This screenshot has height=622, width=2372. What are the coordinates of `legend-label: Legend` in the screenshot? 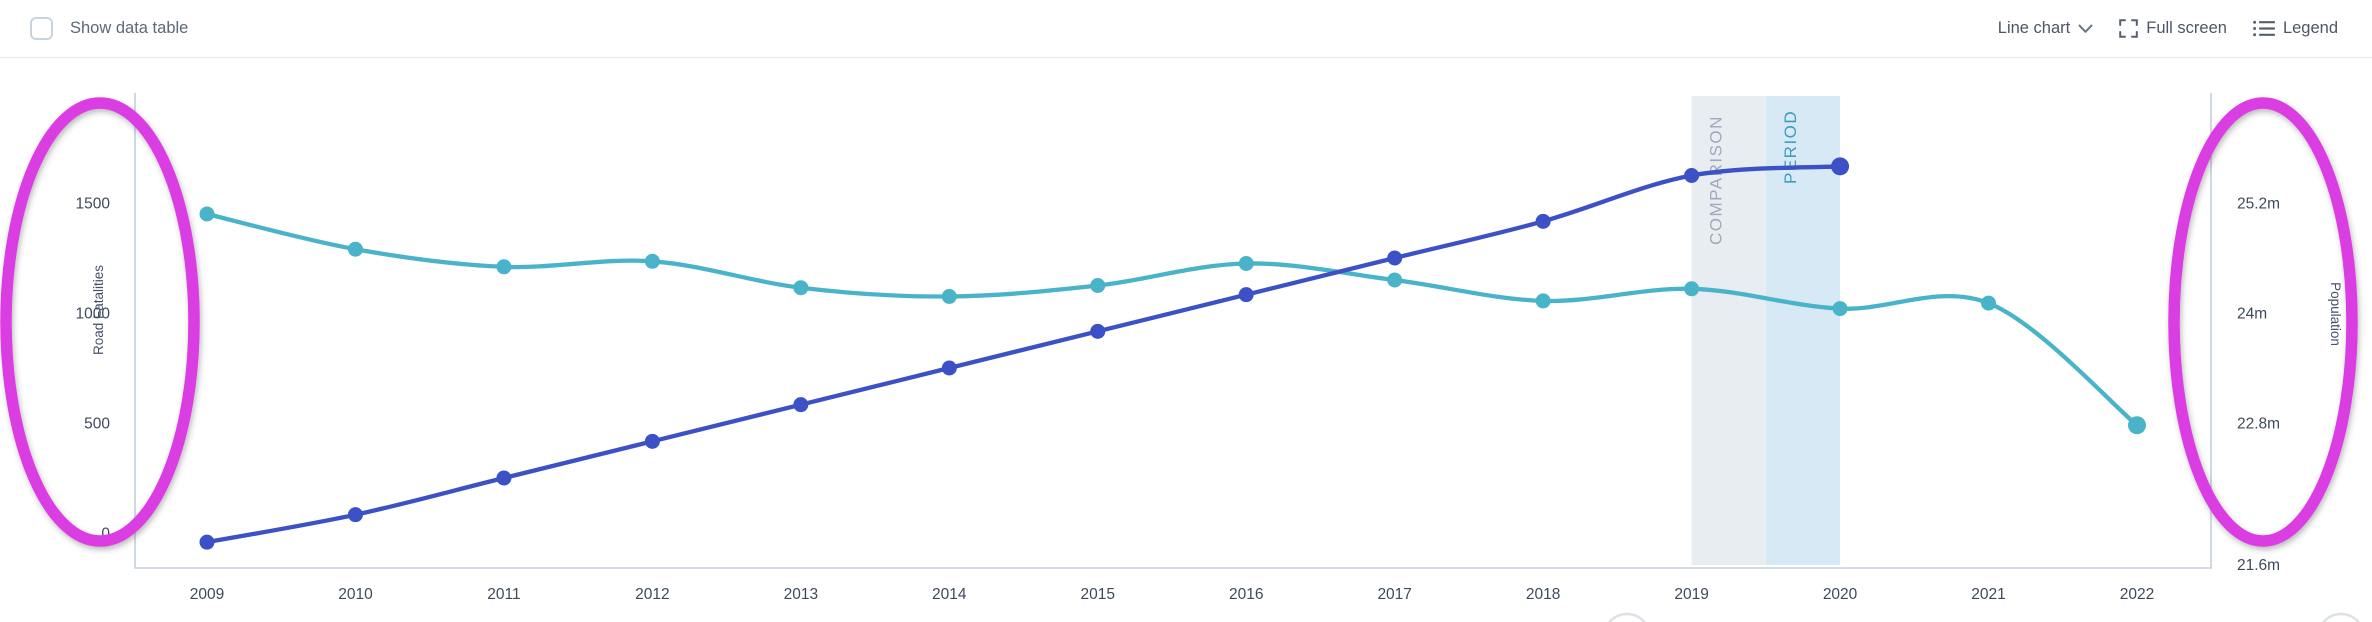 It's located at (2310, 28).